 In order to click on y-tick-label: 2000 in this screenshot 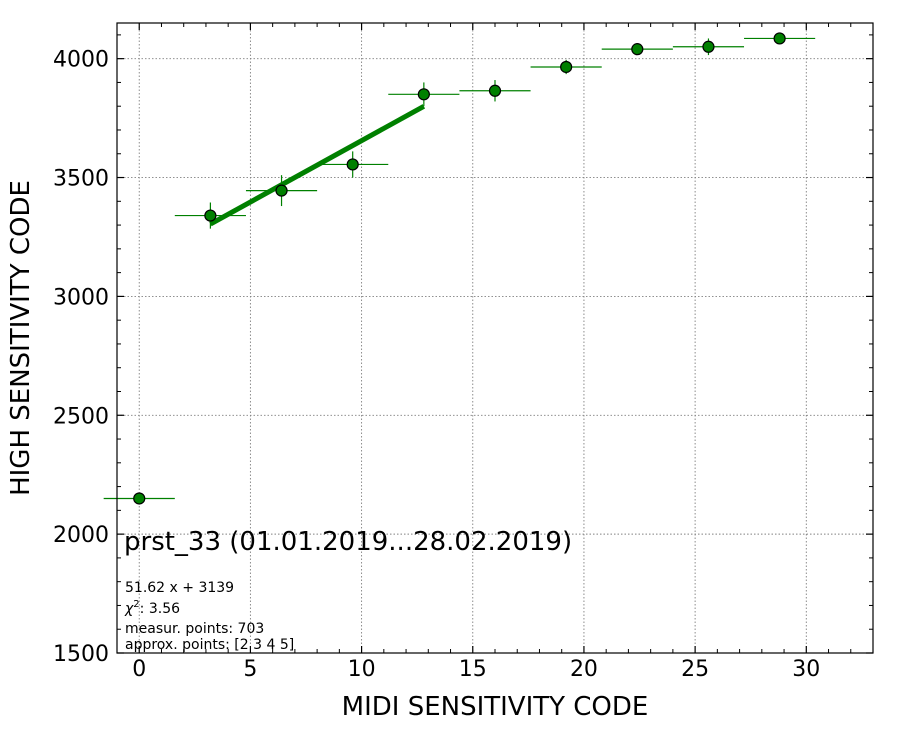, I will do `click(81, 535)`.